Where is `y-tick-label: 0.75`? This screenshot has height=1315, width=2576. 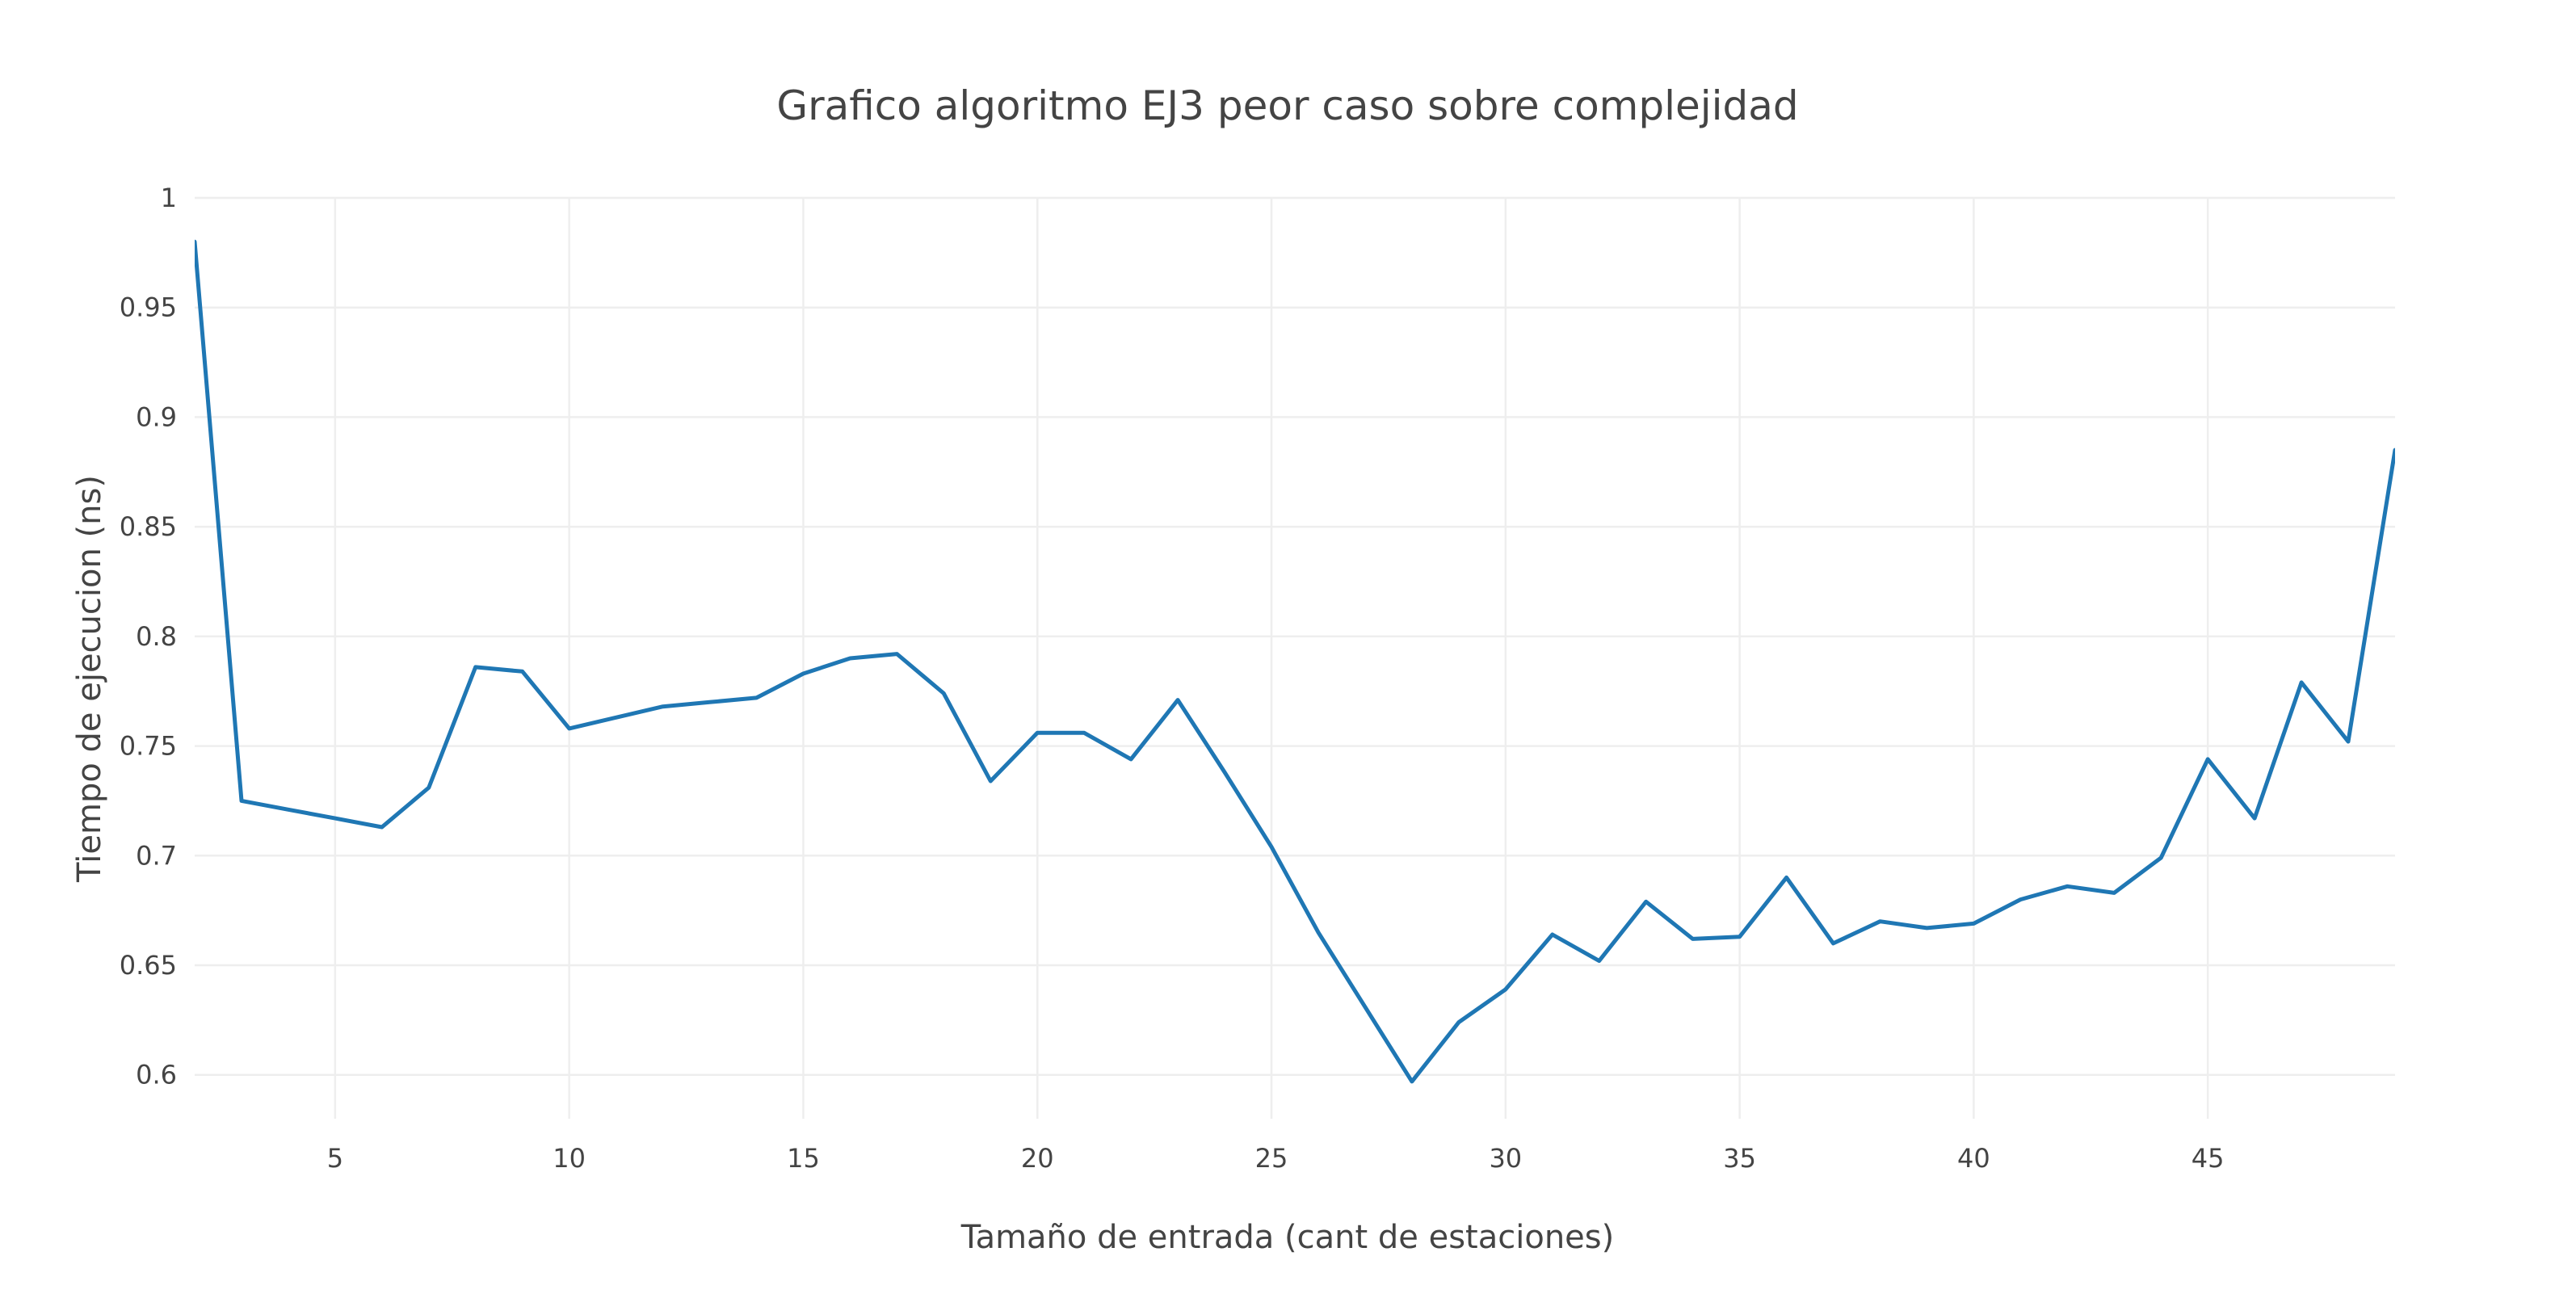
y-tick-label: 0.75 is located at coordinates (149, 747).